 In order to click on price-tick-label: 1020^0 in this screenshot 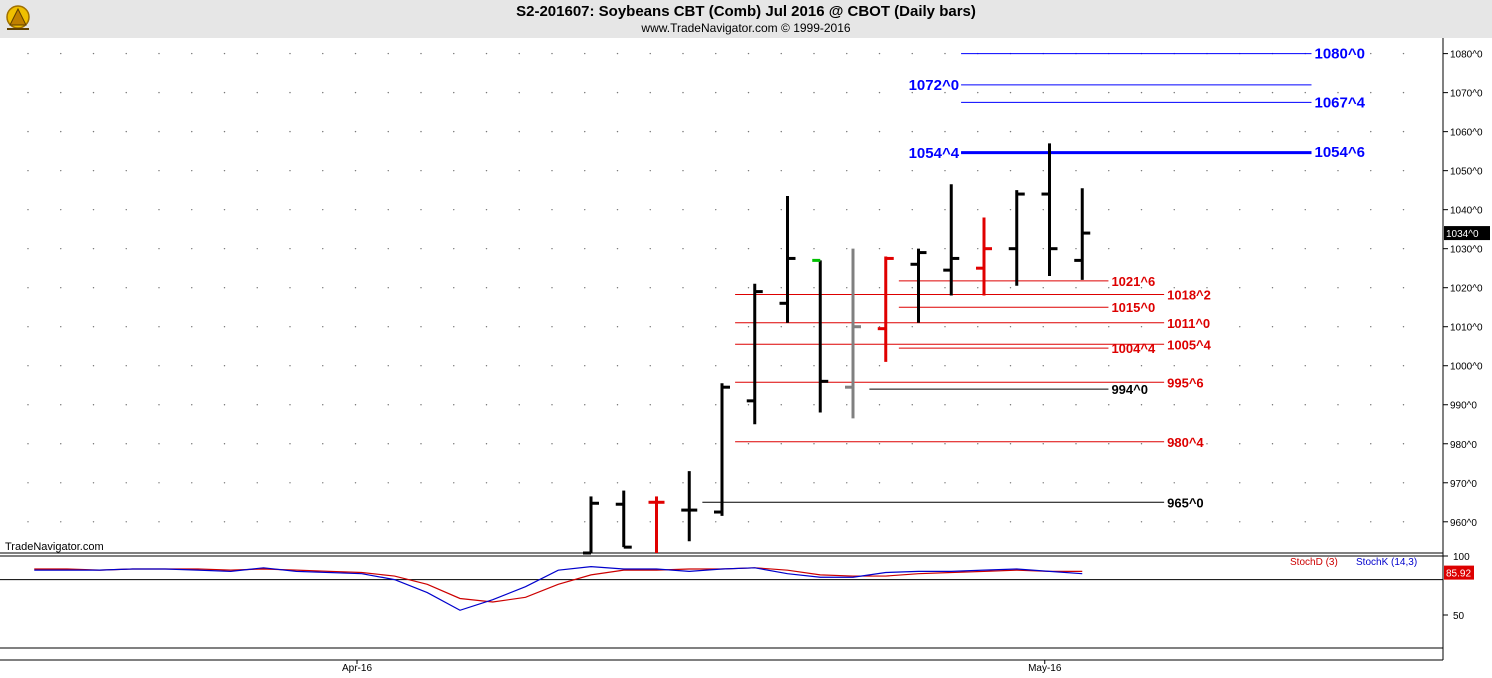, I will do `click(1466, 289)`.